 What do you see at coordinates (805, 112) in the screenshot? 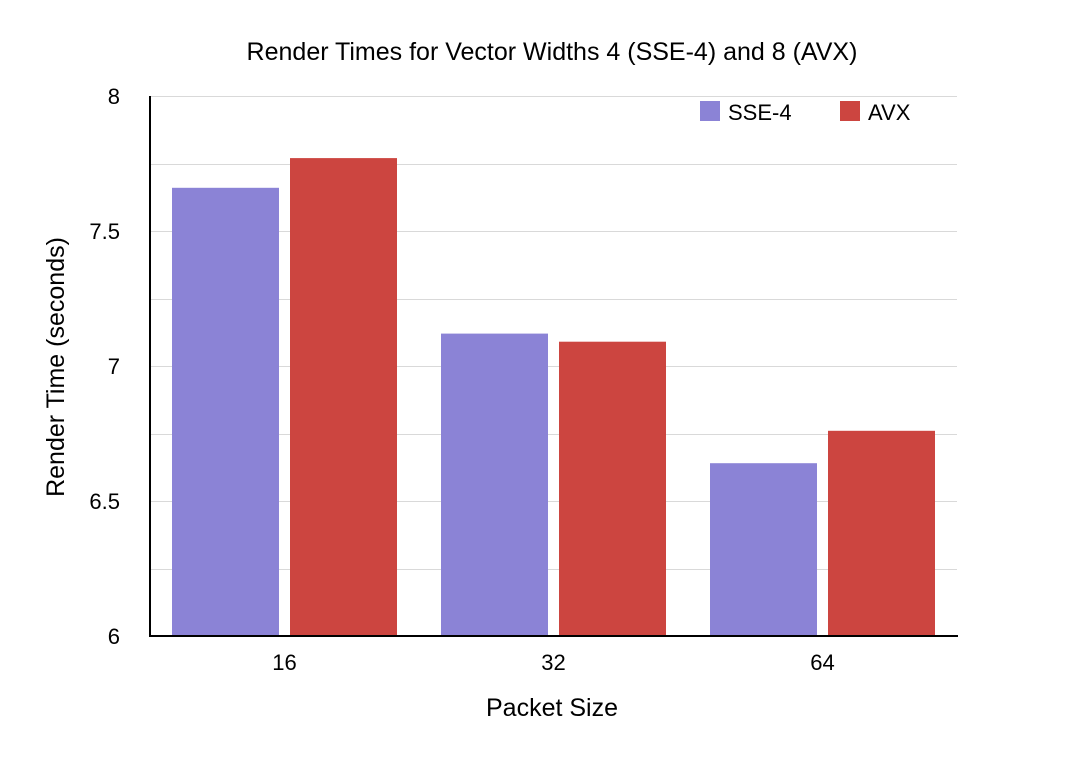
I see `legend: SSE-4 AVX` at bounding box center [805, 112].